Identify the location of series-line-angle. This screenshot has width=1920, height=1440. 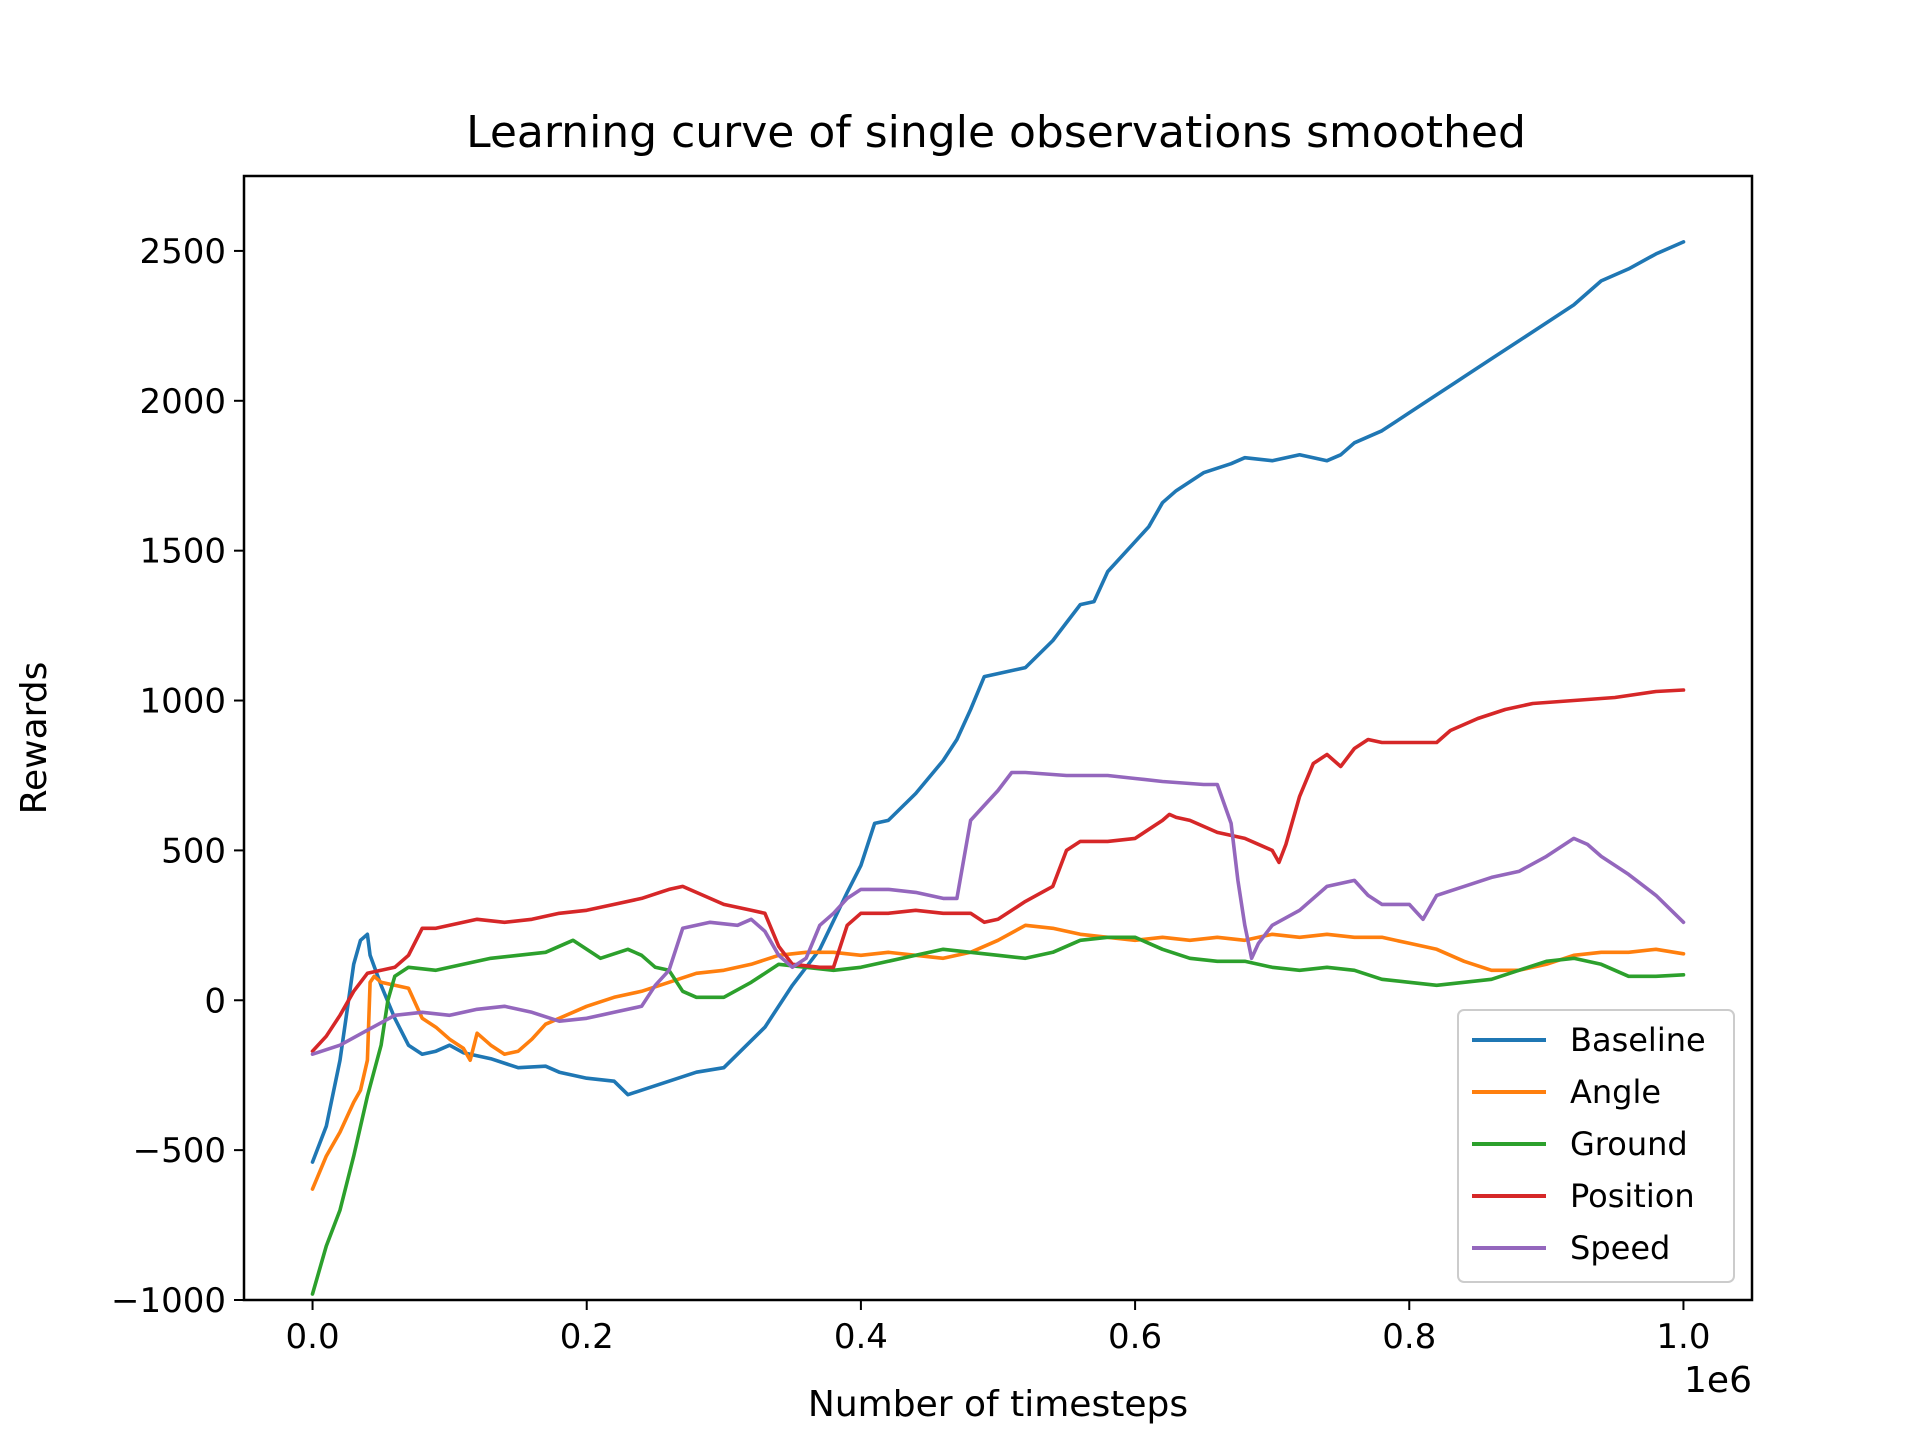
(998, 1057).